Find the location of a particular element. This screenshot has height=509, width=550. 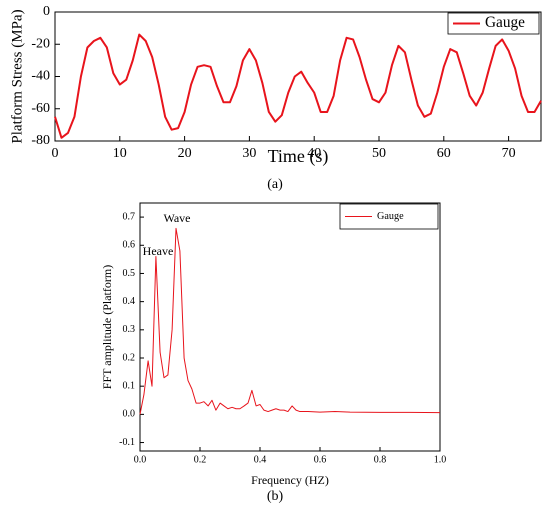

annotation: Wave is located at coordinates (176, 218).